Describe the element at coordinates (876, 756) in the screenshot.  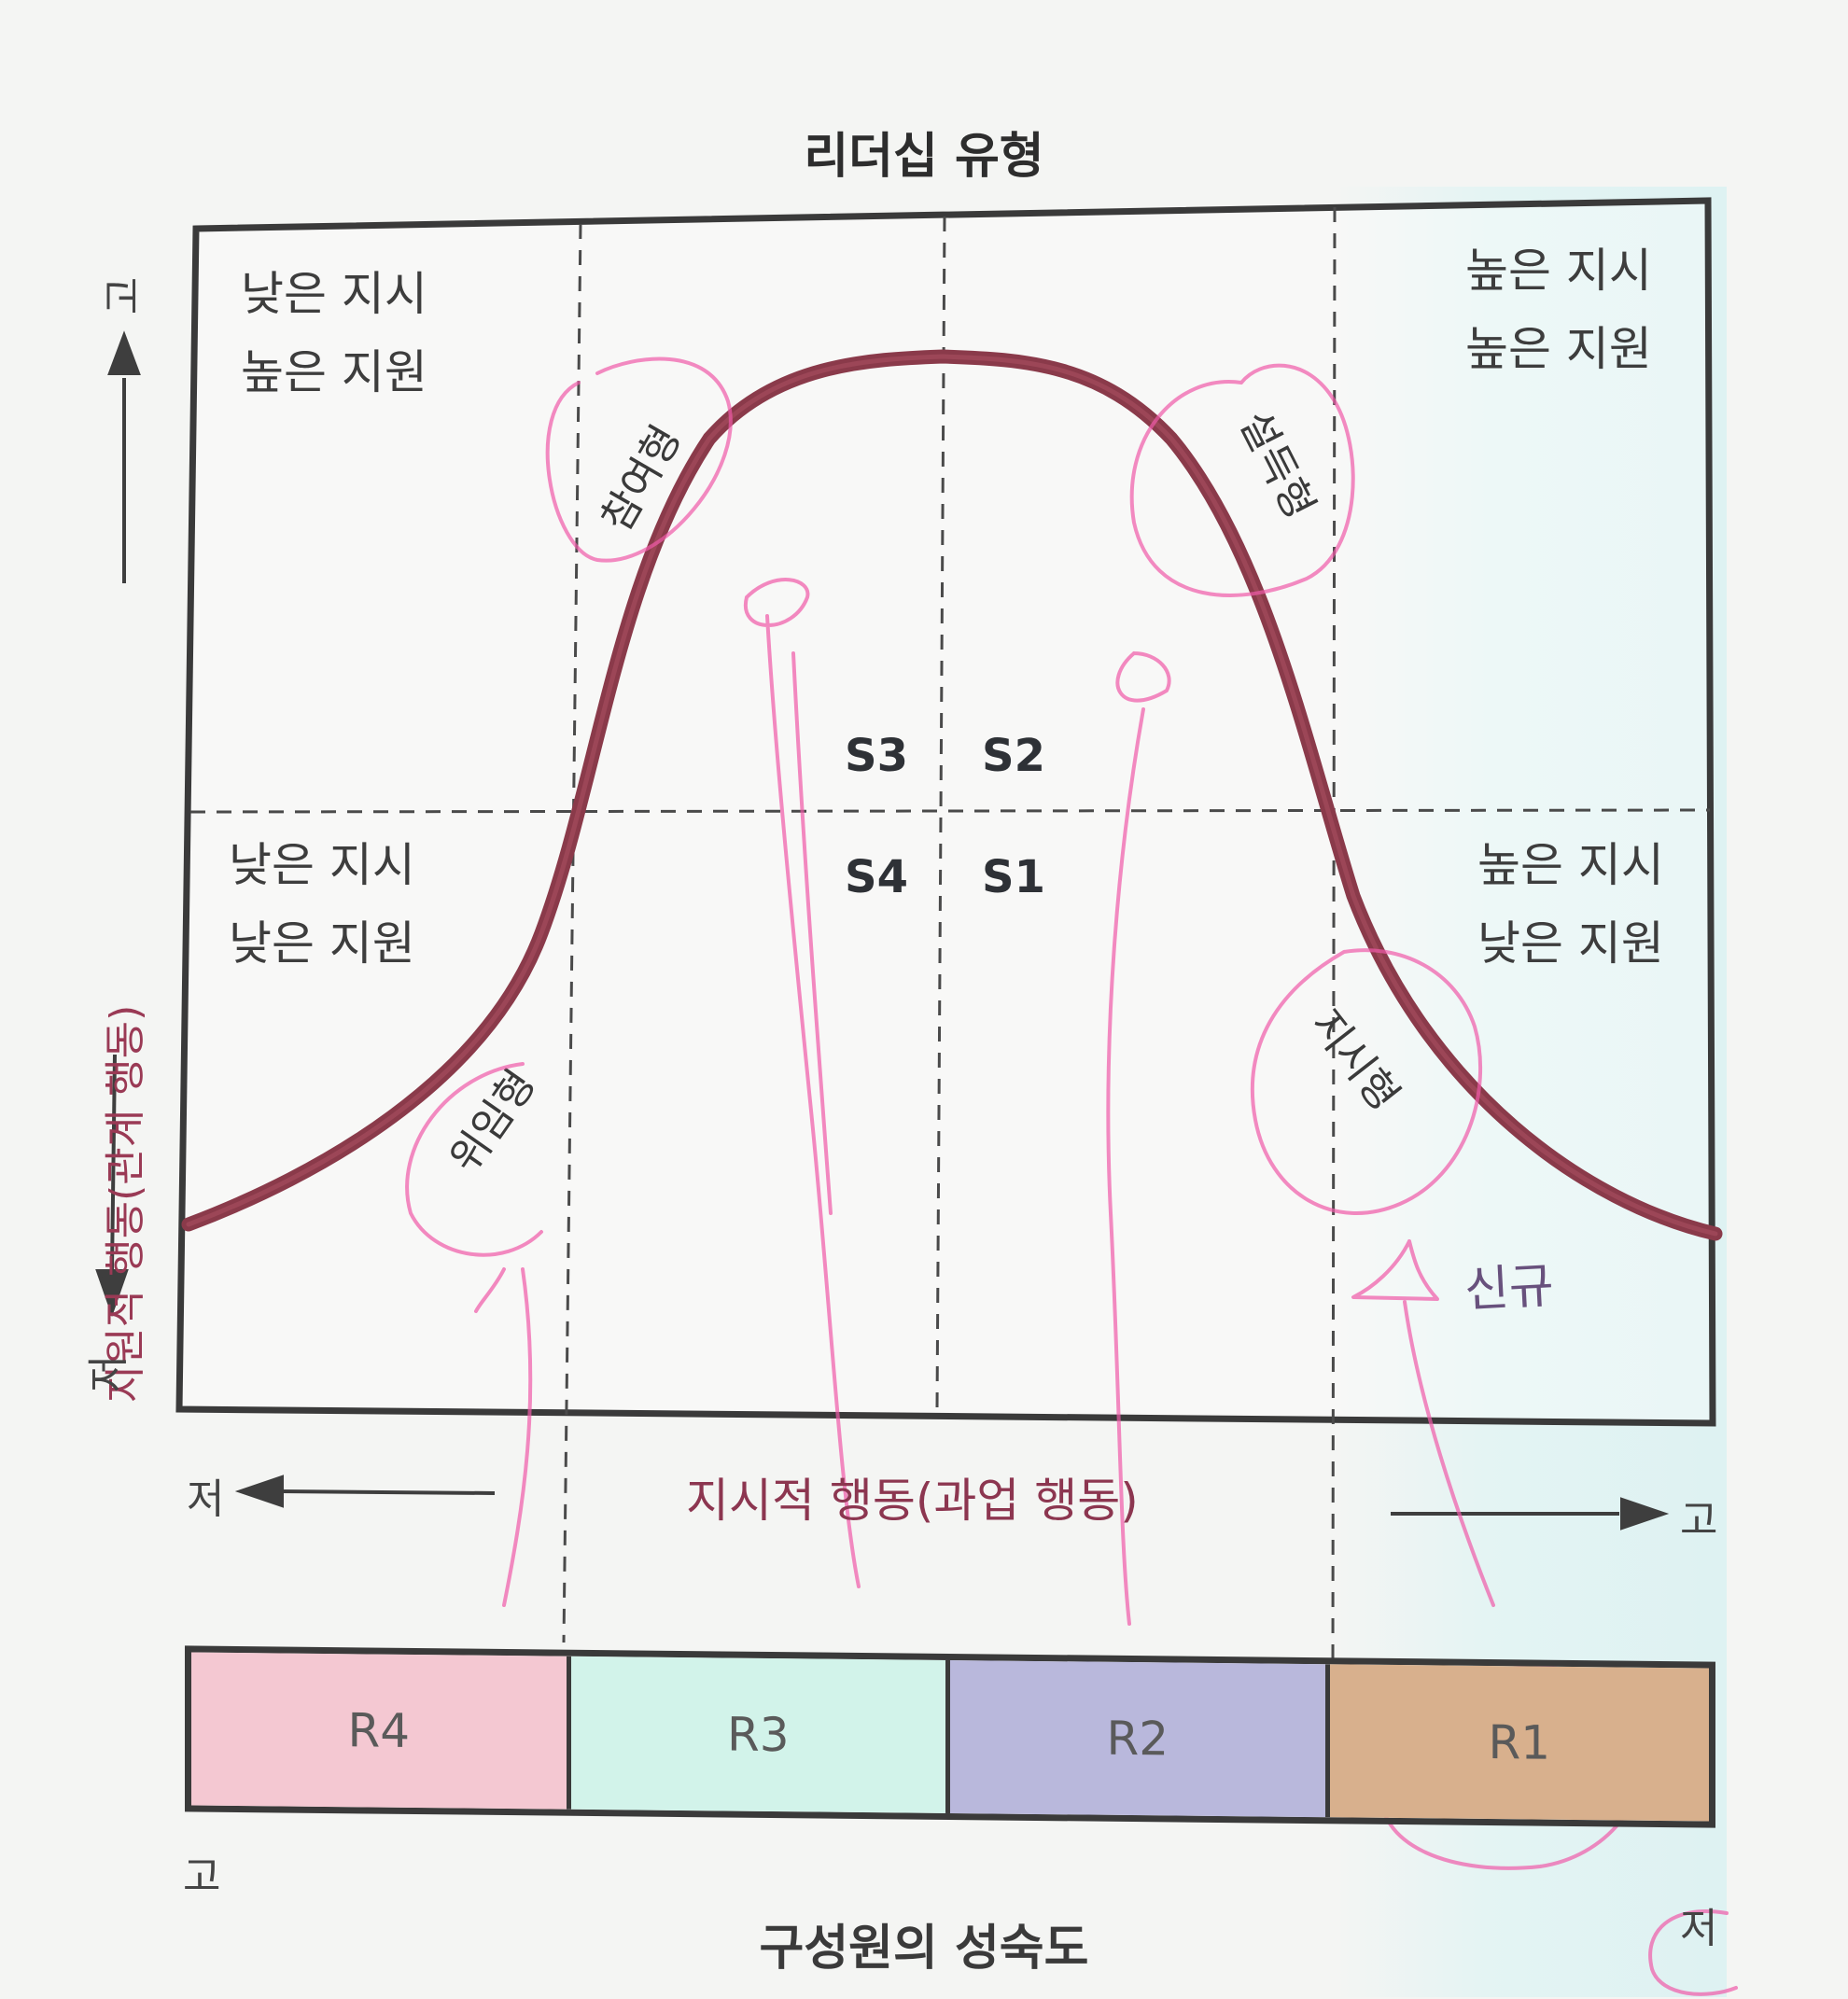
I see `s3-label: S3` at that location.